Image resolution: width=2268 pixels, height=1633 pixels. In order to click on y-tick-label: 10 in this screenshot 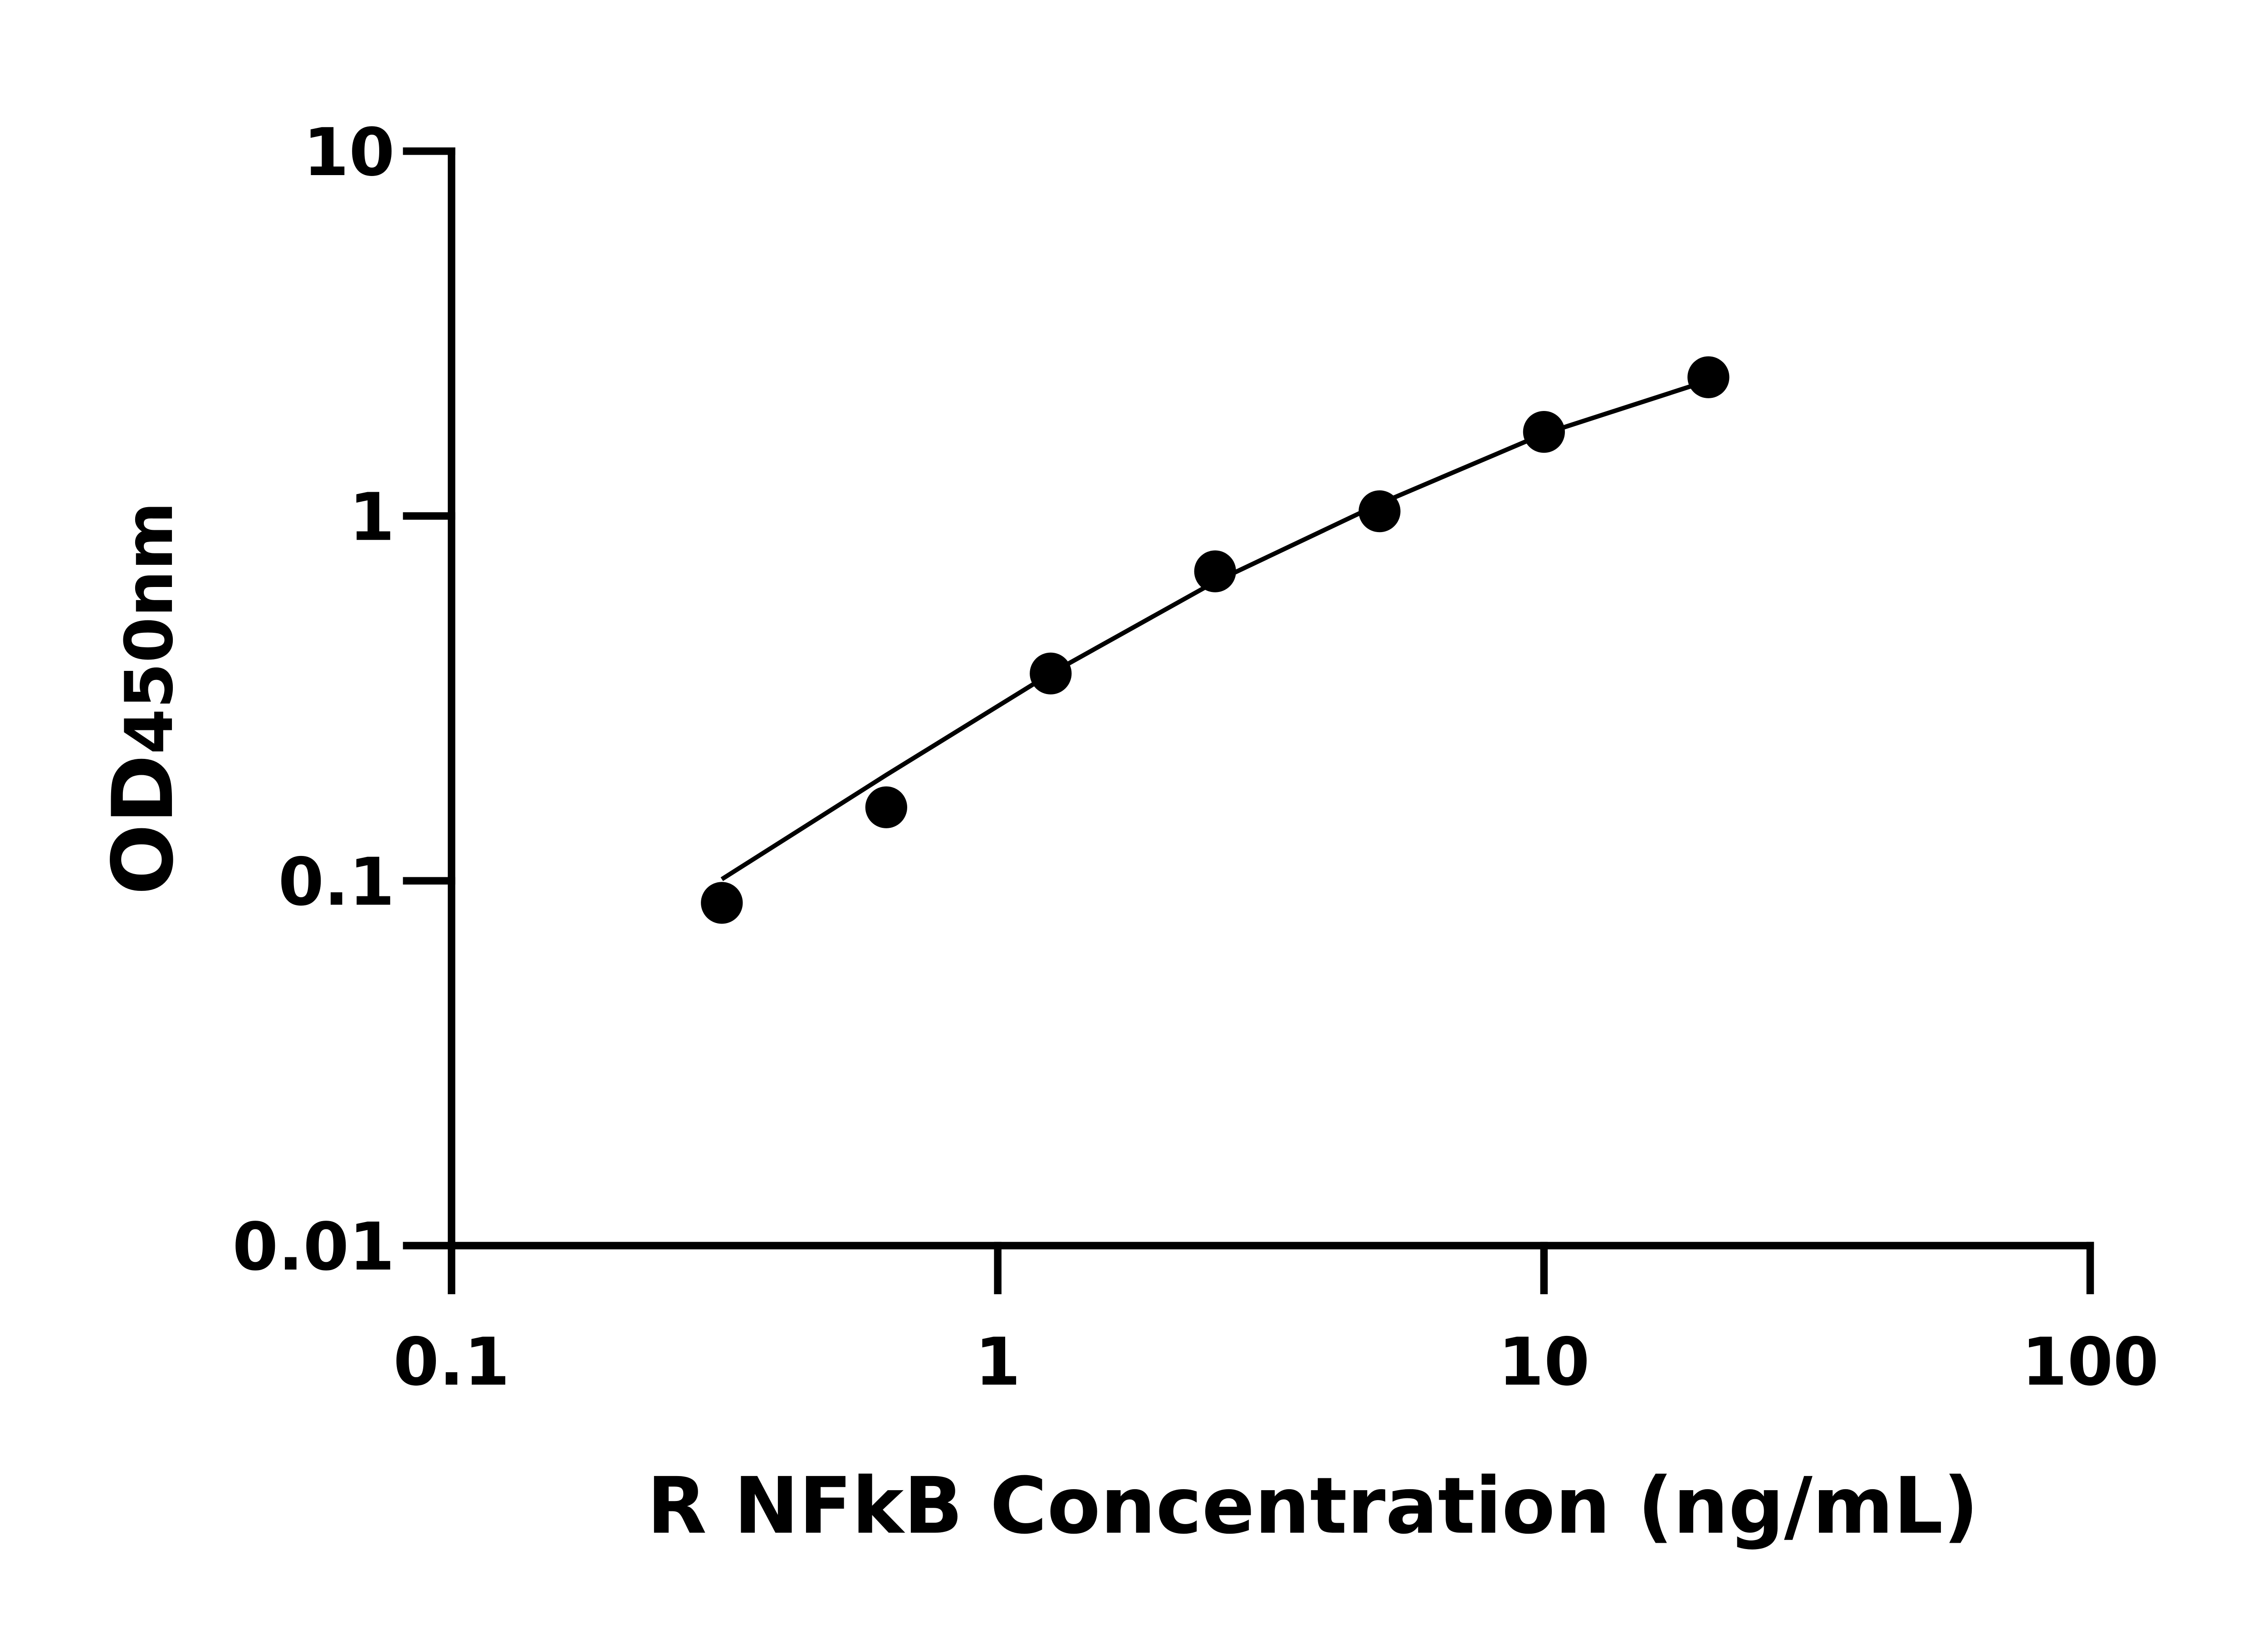, I will do `click(349, 152)`.